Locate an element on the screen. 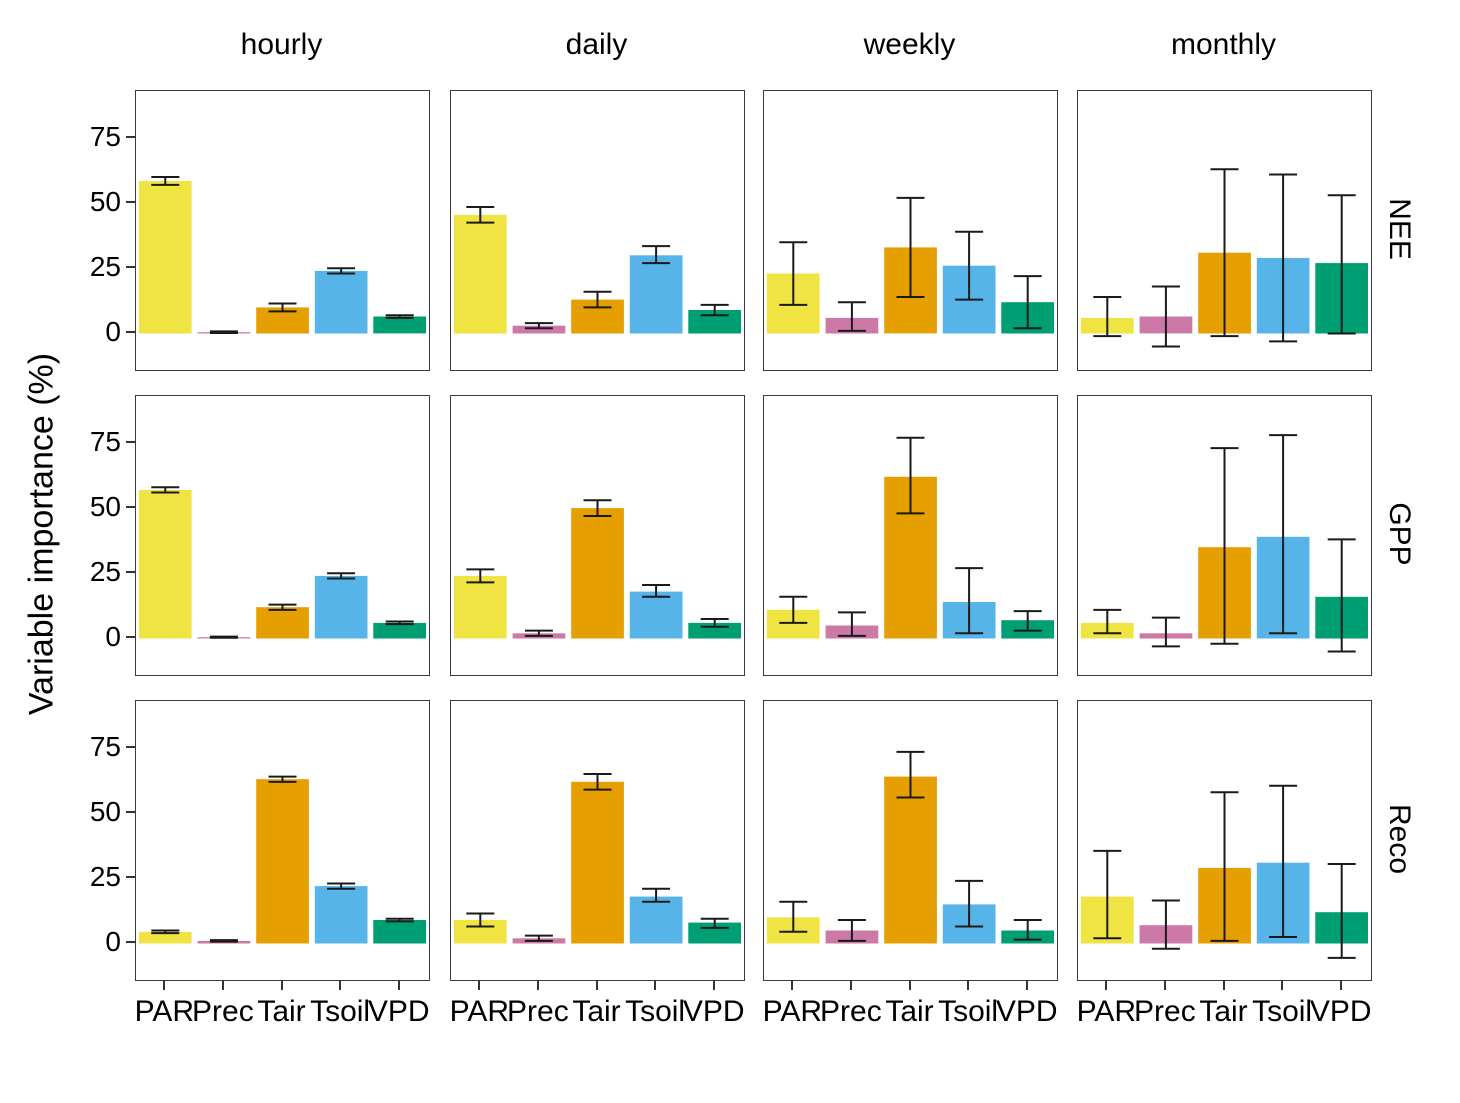 The height and width of the screenshot is (1103, 1460). panel-GPP-weekly is located at coordinates (910, 535).